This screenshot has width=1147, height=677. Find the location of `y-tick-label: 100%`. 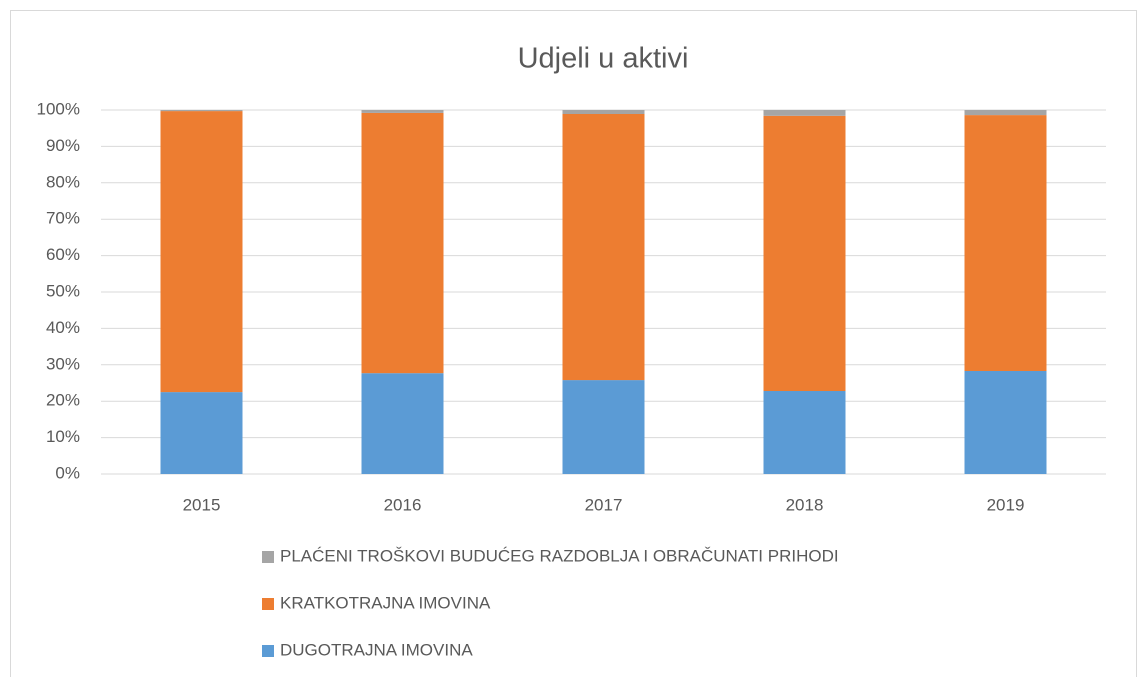

y-tick-label: 100% is located at coordinates (58, 108).